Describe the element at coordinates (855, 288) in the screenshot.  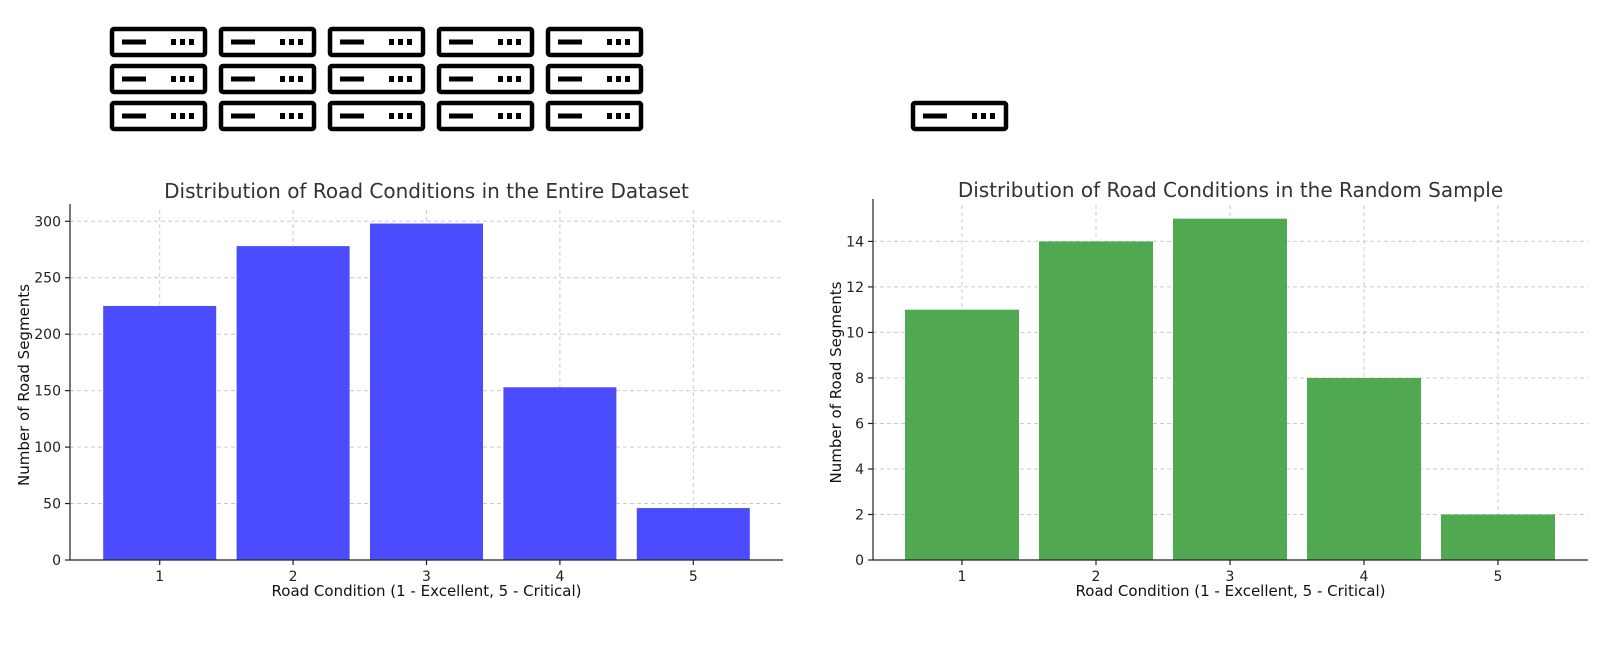
I see `y-tick-label: 12` at that location.